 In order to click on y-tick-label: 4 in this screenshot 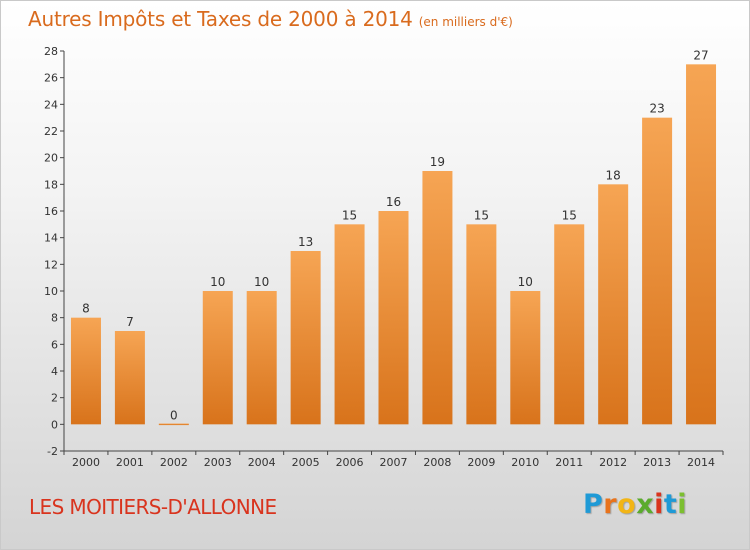, I will do `click(54, 371)`.